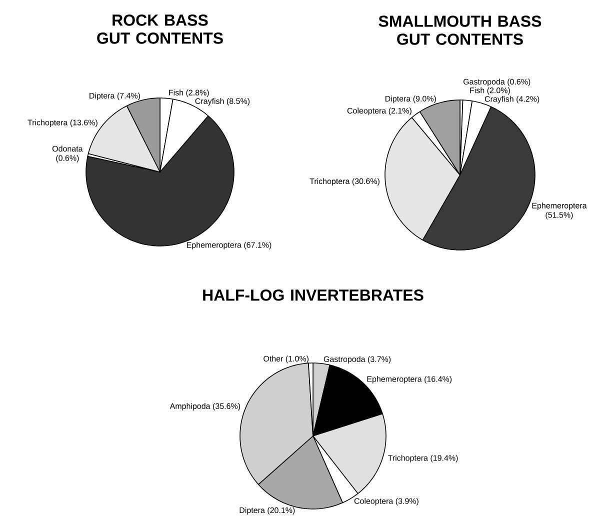 The width and height of the screenshot is (600, 523). What do you see at coordinates (67, 149) in the screenshot?
I see `slice-label: Odonata` at bounding box center [67, 149].